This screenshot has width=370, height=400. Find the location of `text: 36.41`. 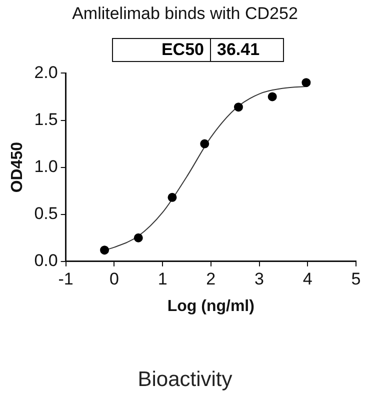

text: 36.41 is located at coordinates (238, 50).